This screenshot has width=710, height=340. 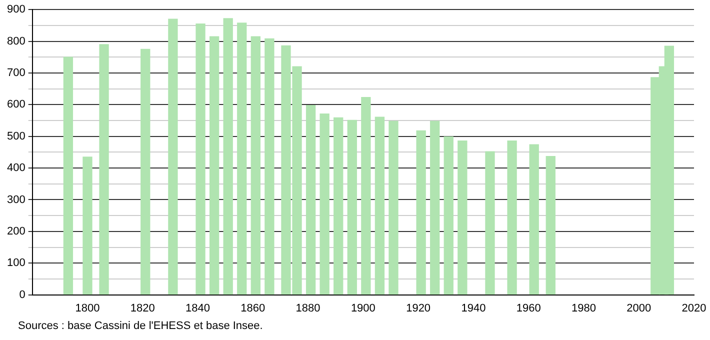 I want to click on source-note: Sources : base Cassini de l'EHESS et base Insee., so click(x=140, y=326).